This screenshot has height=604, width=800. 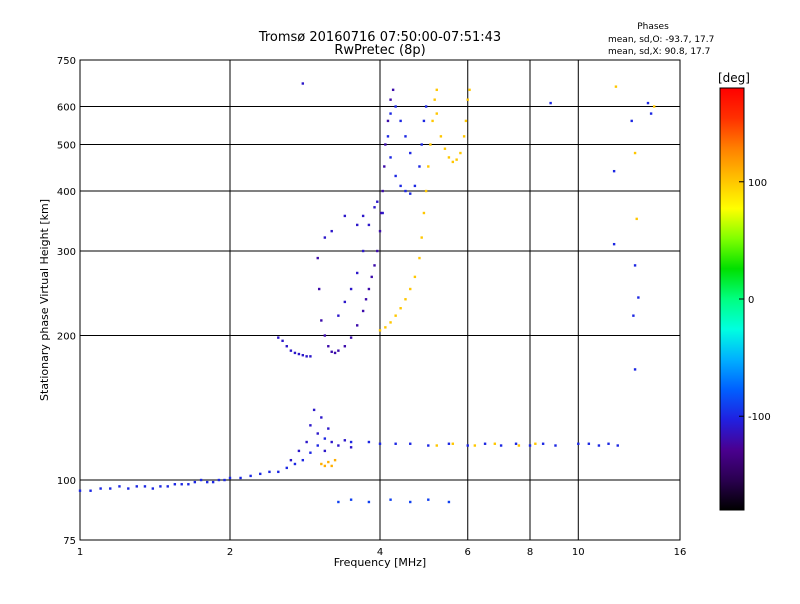 What do you see at coordinates (66, 252) in the screenshot?
I see `y-tick-label: 300` at bounding box center [66, 252].